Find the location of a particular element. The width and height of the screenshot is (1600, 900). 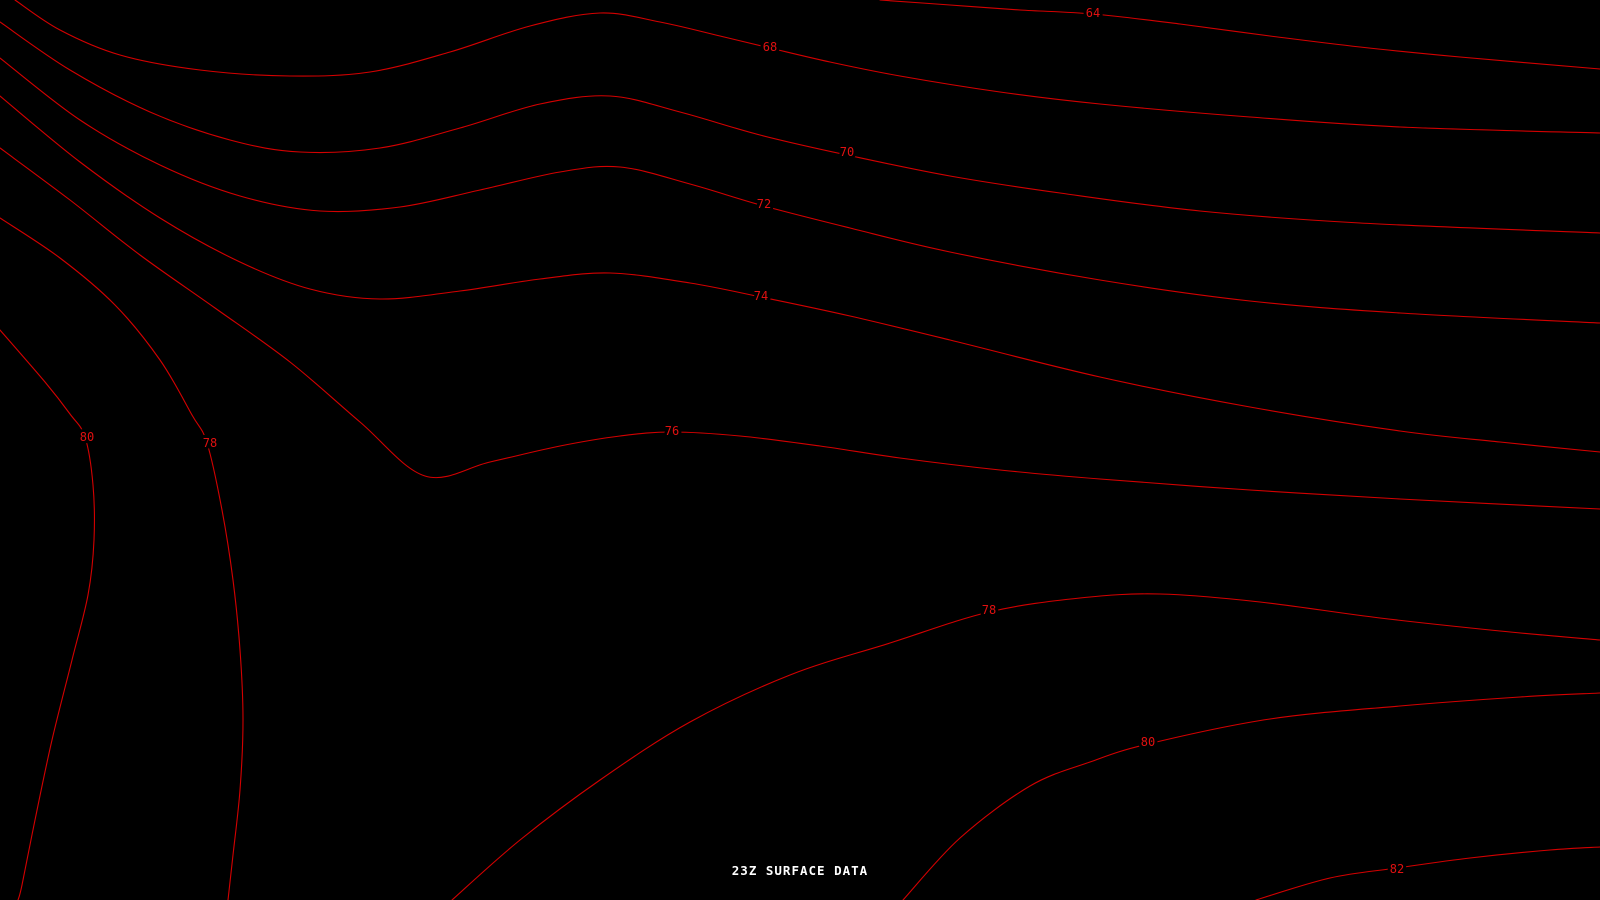

contour-label-72: 72 is located at coordinates (764, 204).